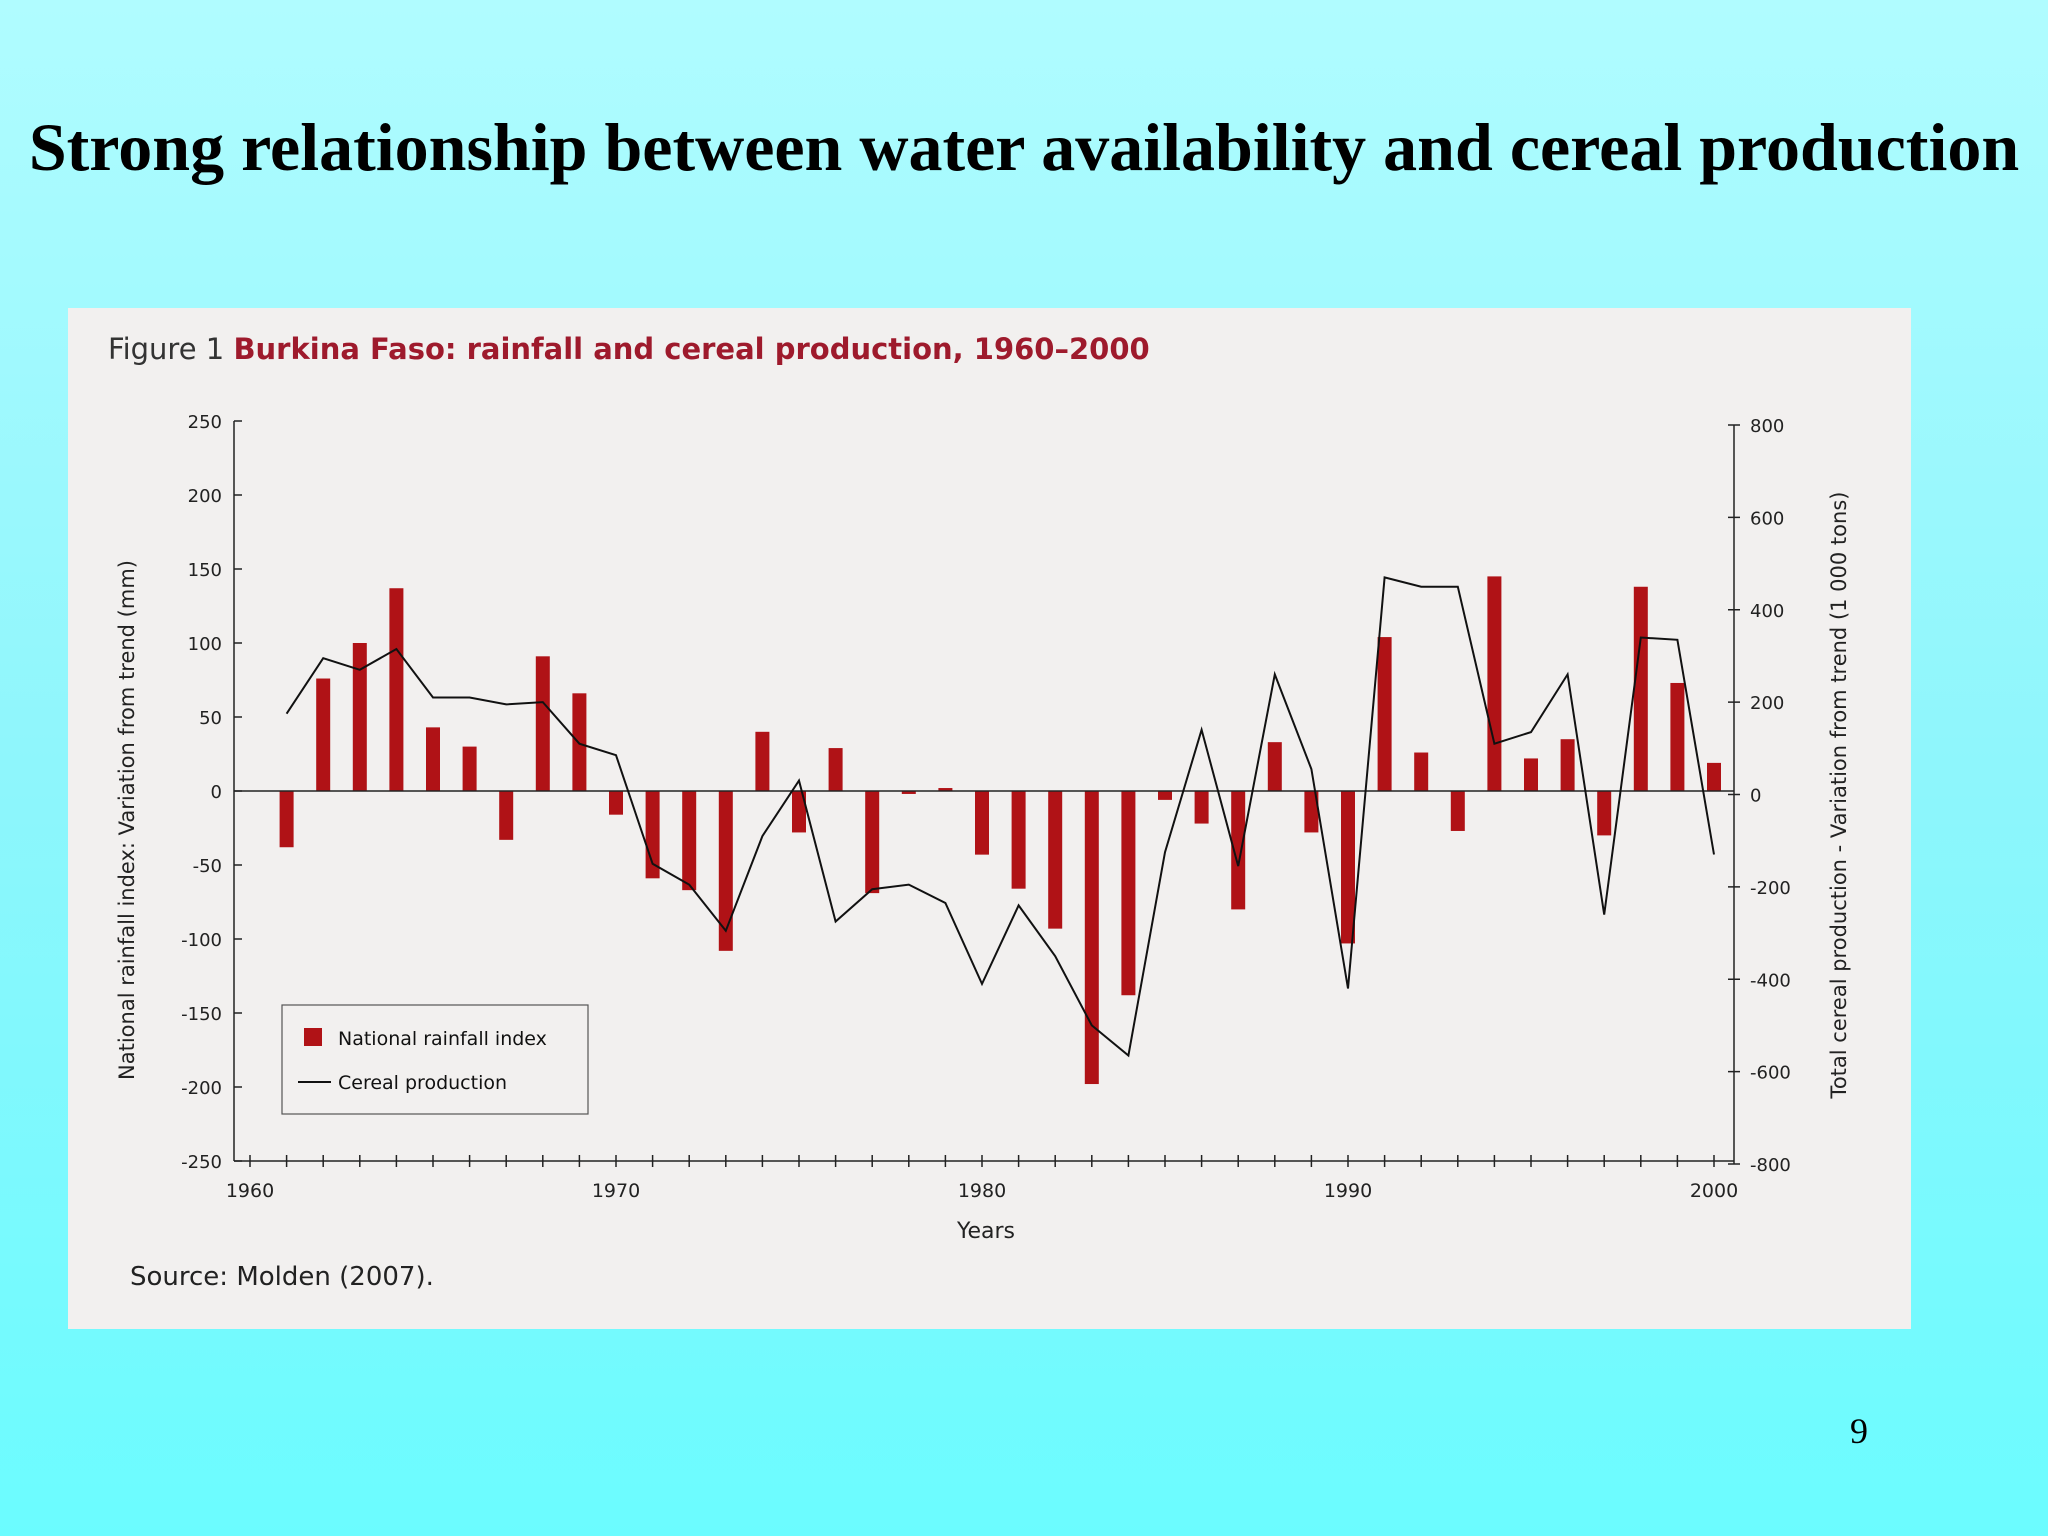  I want to click on bar-1995, so click(1531, 774).